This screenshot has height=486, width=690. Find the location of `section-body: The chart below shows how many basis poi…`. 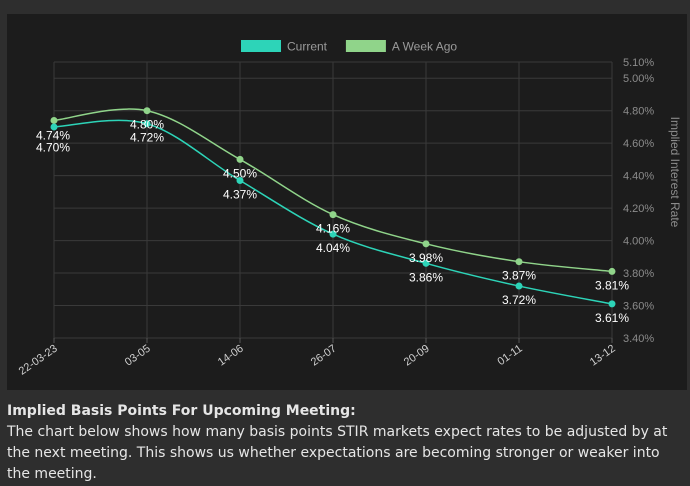

section-body: The chart below shows how many basis poi… is located at coordinates (337, 453).